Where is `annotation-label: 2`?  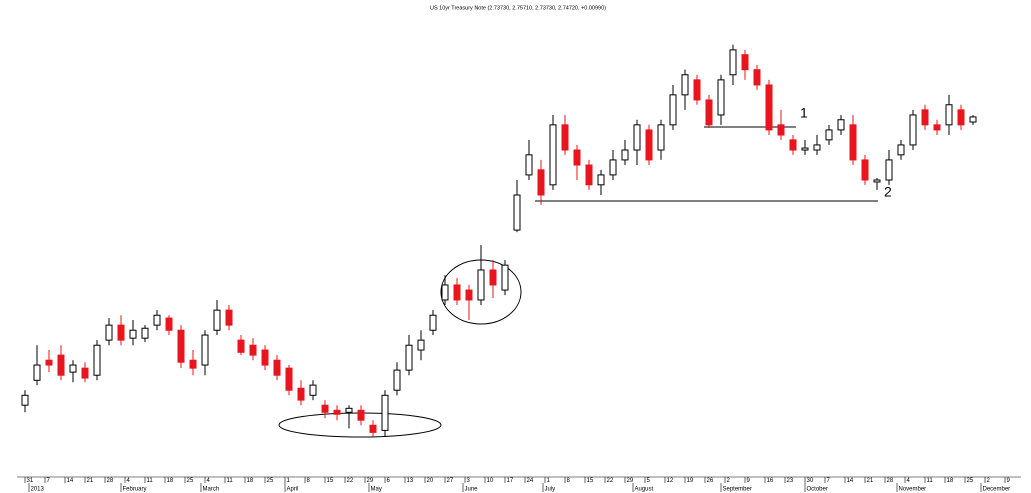
annotation-label: 2 is located at coordinates (888, 192).